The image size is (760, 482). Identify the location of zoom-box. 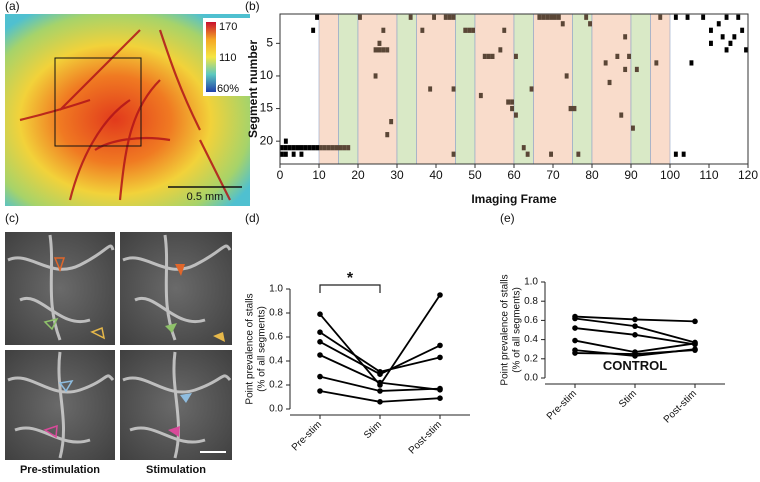
(98, 102).